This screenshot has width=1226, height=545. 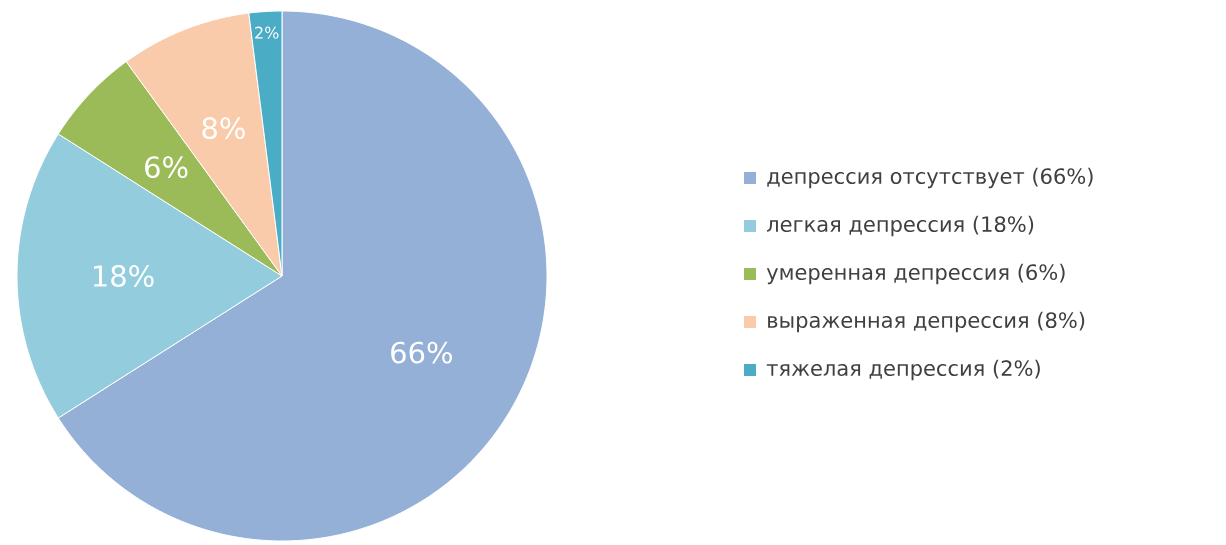 I want to click on legend-label: тяжелая депрессия (2%), so click(x=903, y=370).